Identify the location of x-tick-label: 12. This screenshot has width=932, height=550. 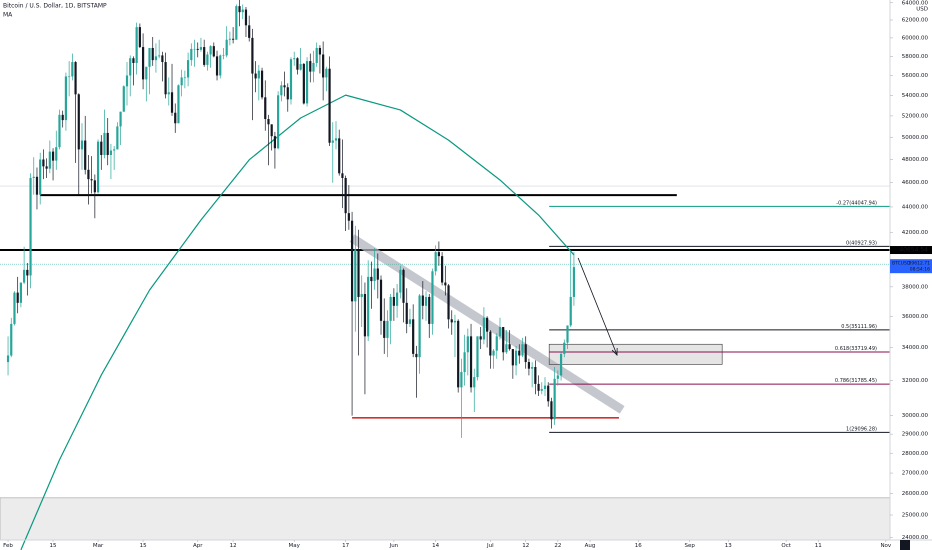
(233, 546).